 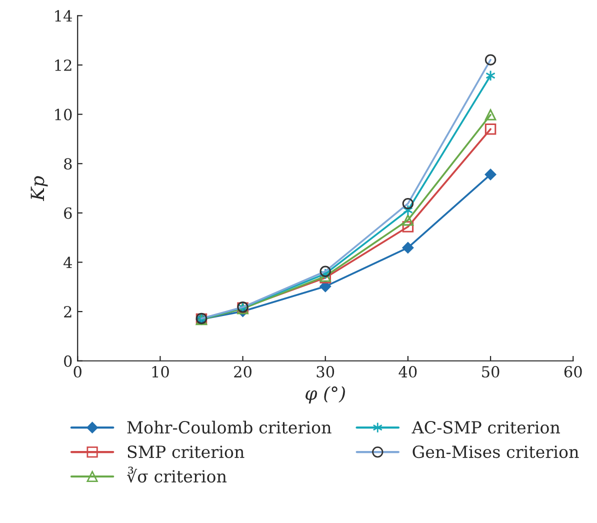 What do you see at coordinates (68, 213) in the screenshot?
I see `y-tick-label: 6` at bounding box center [68, 213].